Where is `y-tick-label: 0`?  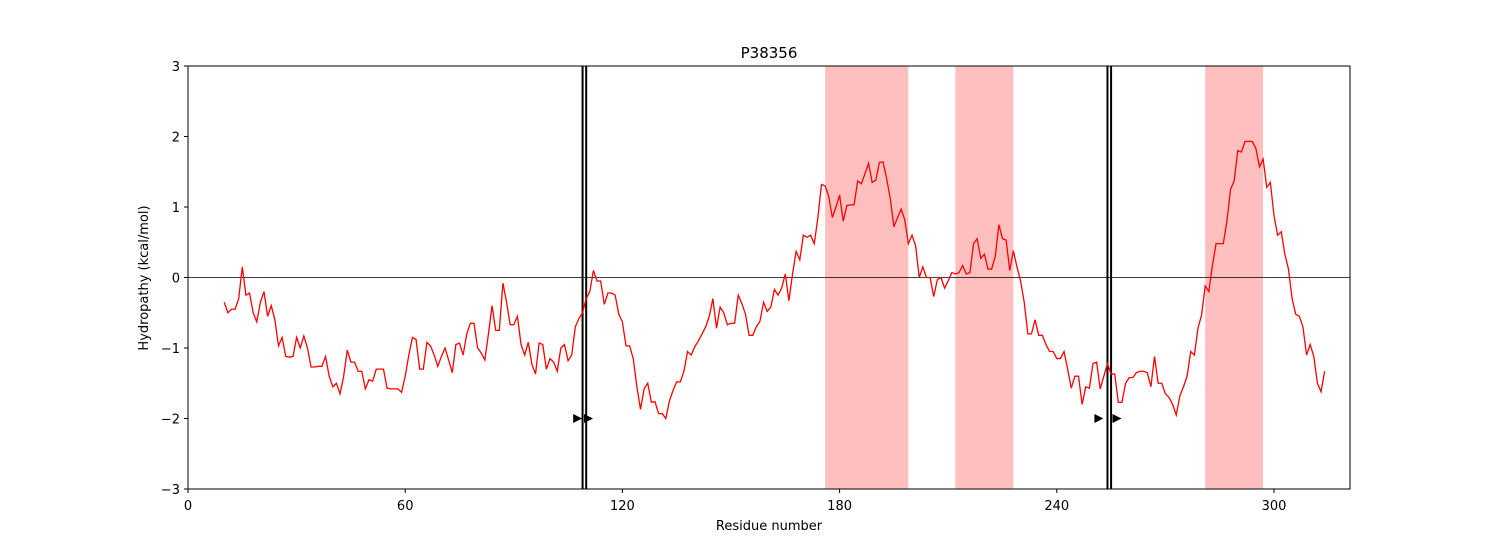
y-tick-label: 0 is located at coordinates (176, 279).